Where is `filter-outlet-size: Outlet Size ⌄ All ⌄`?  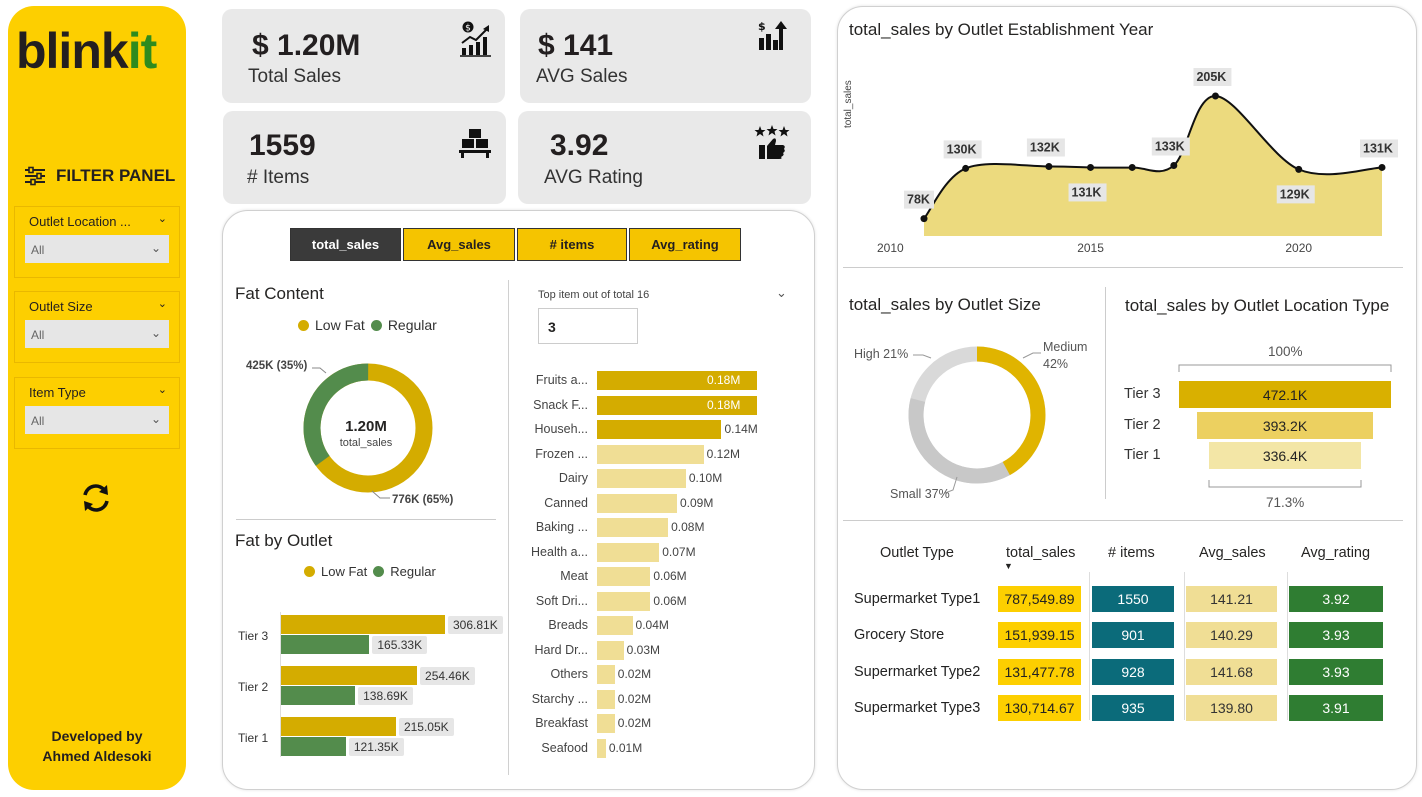 filter-outlet-size: Outlet Size ⌄ All ⌄ is located at coordinates (97, 327).